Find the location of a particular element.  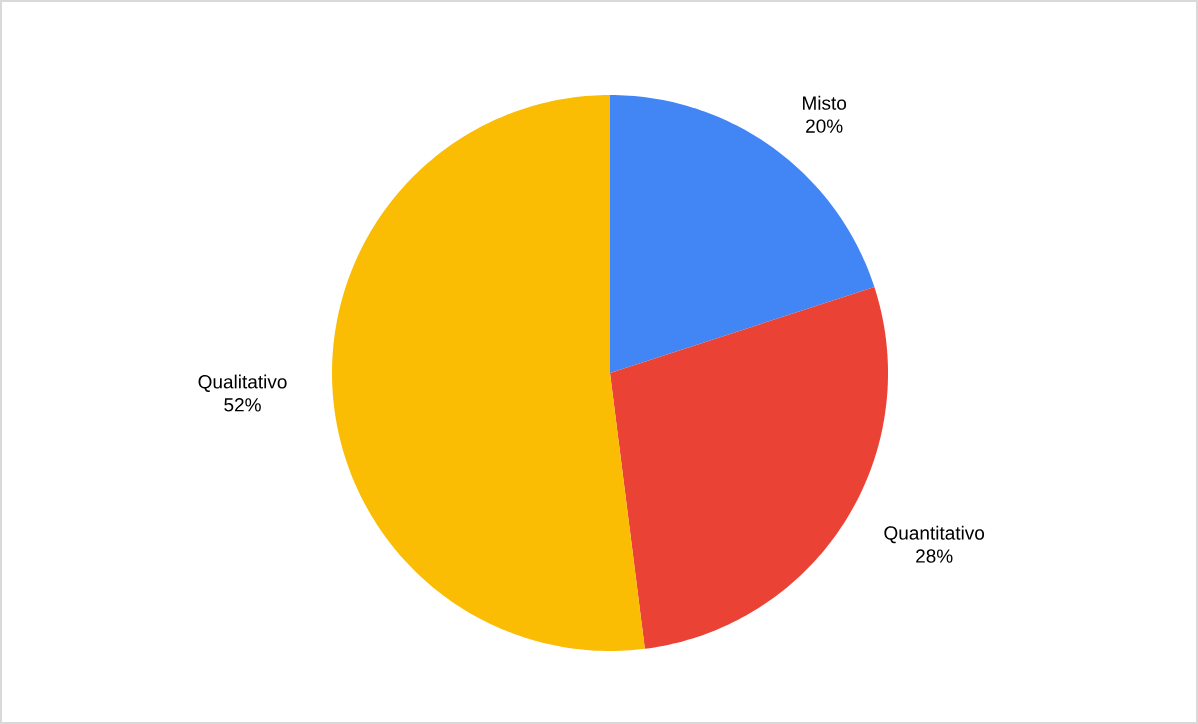

data-label: 52% is located at coordinates (242, 405).